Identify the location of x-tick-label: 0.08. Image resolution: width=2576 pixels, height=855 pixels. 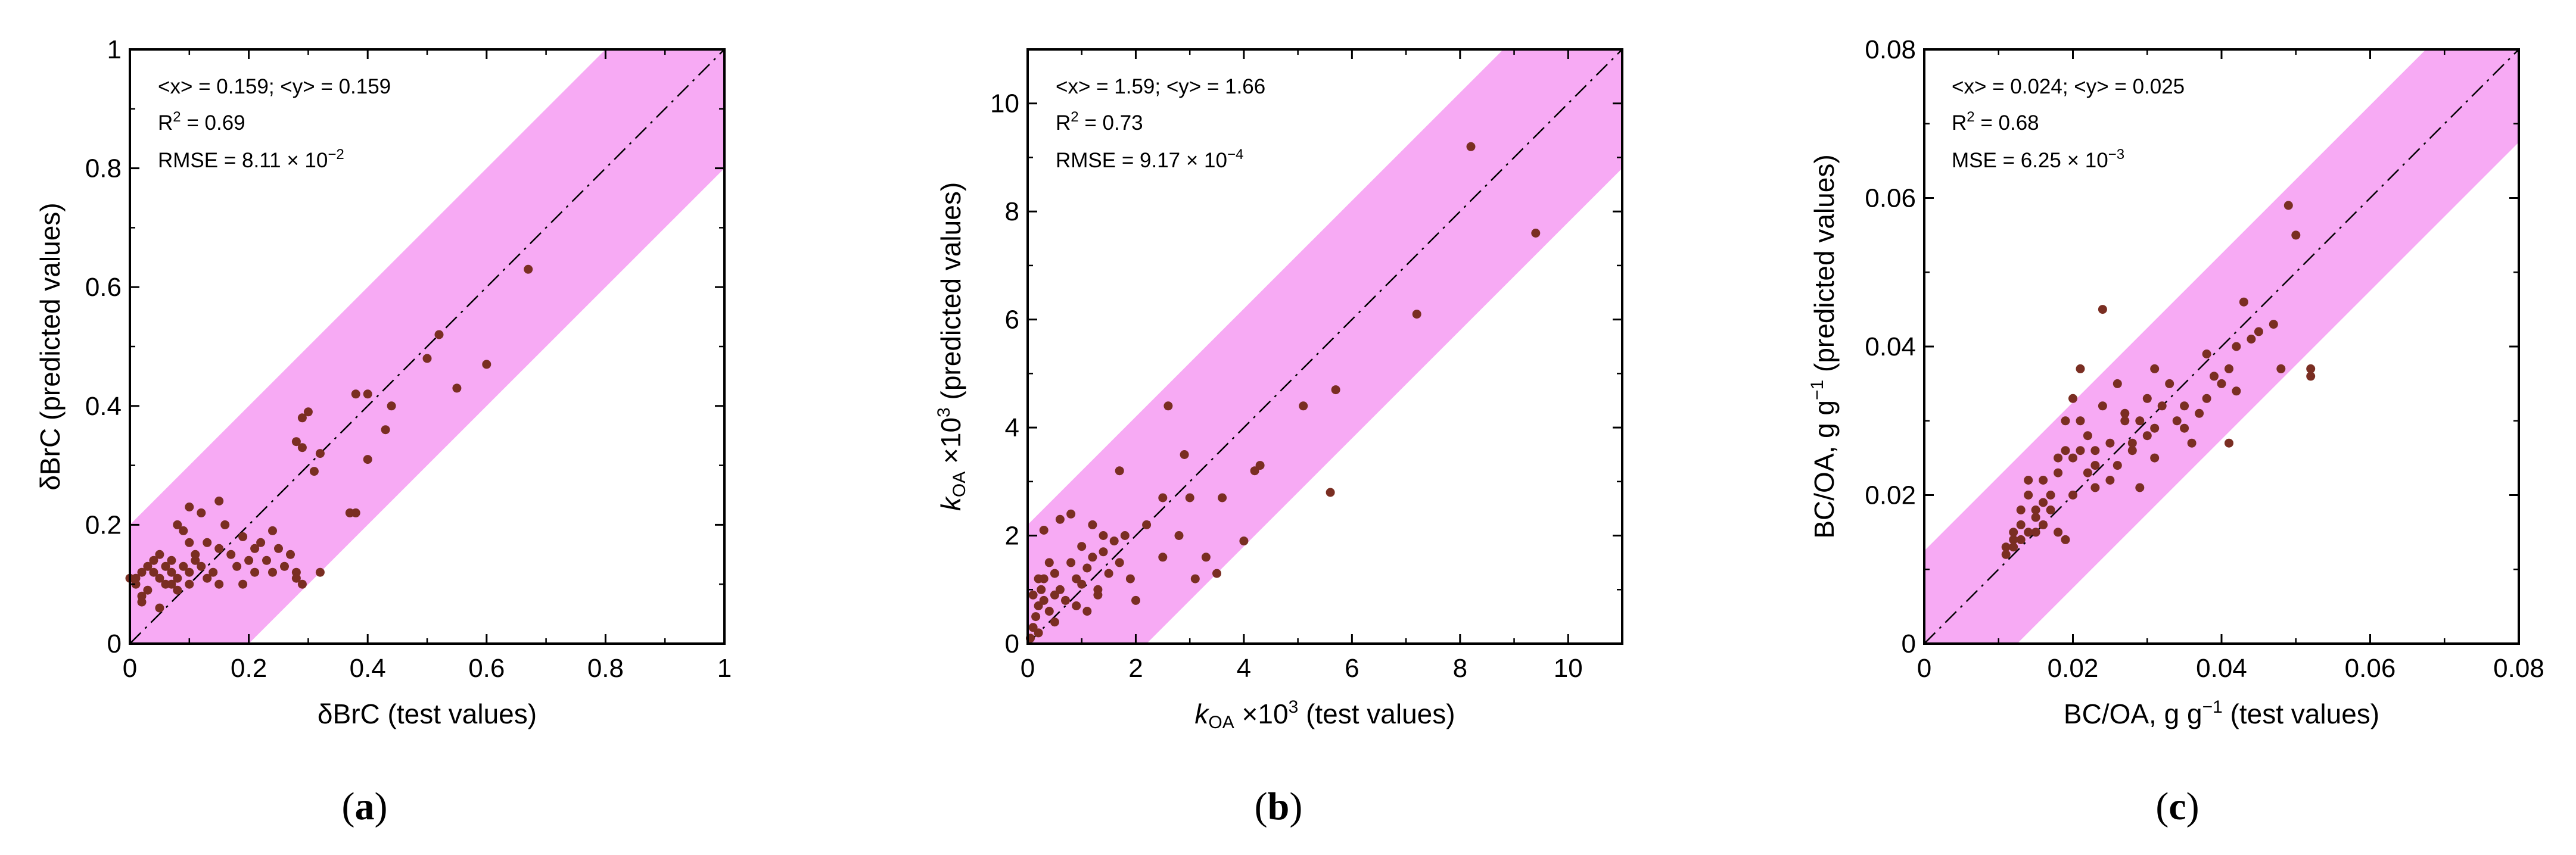
(2518, 668).